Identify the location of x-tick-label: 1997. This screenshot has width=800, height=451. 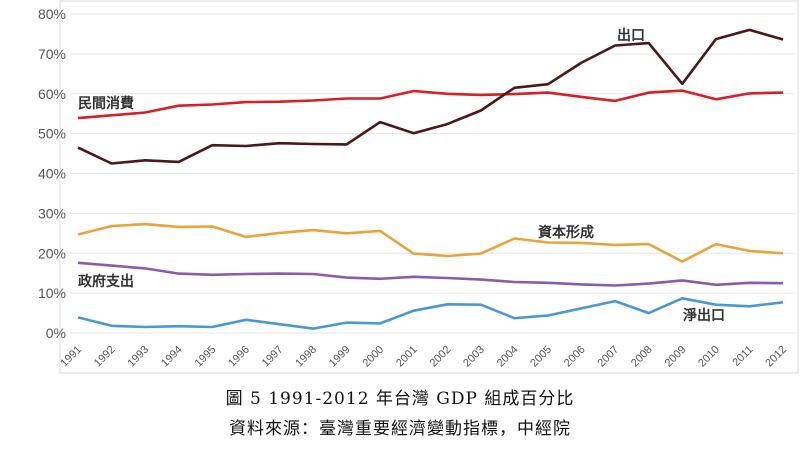
(273, 357).